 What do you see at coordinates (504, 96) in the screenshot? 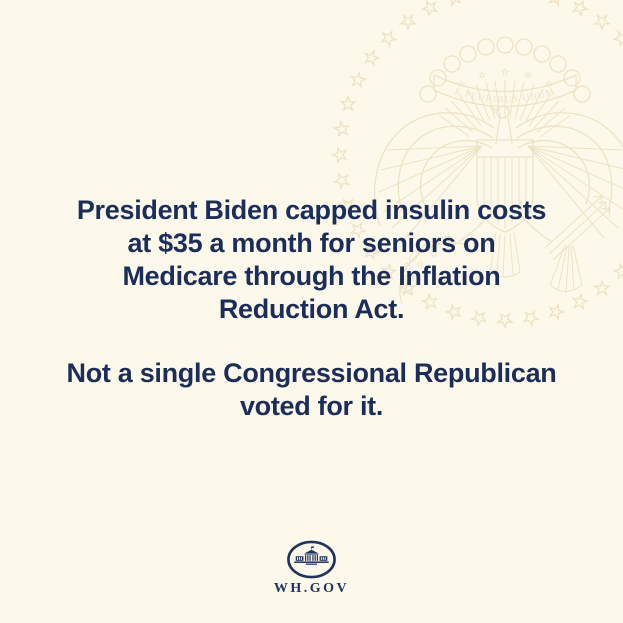
I see `seal-motto-text: E PLURIBUS UNUM` at bounding box center [504, 96].